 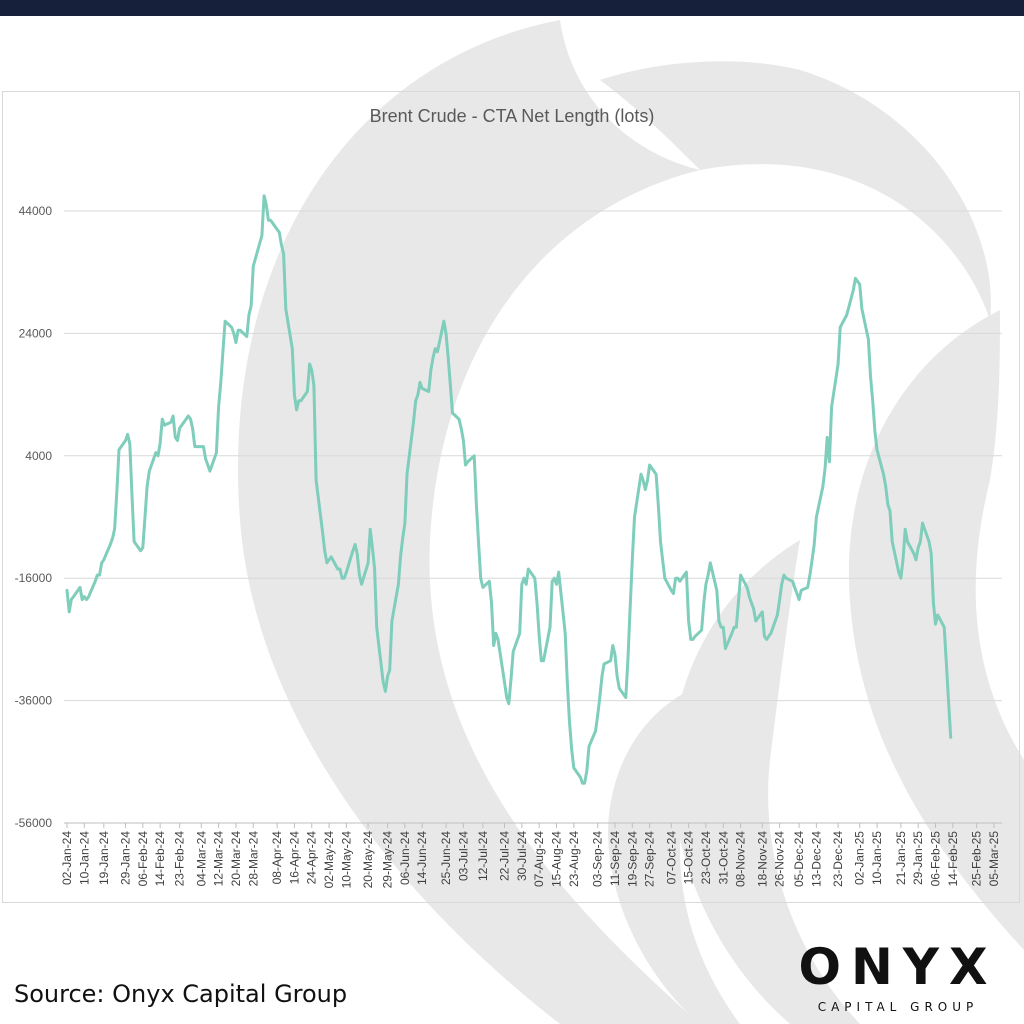 What do you see at coordinates (277, 858) in the screenshot?
I see `x-tick-label: 08-Apr-24` at bounding box center [277, 858].